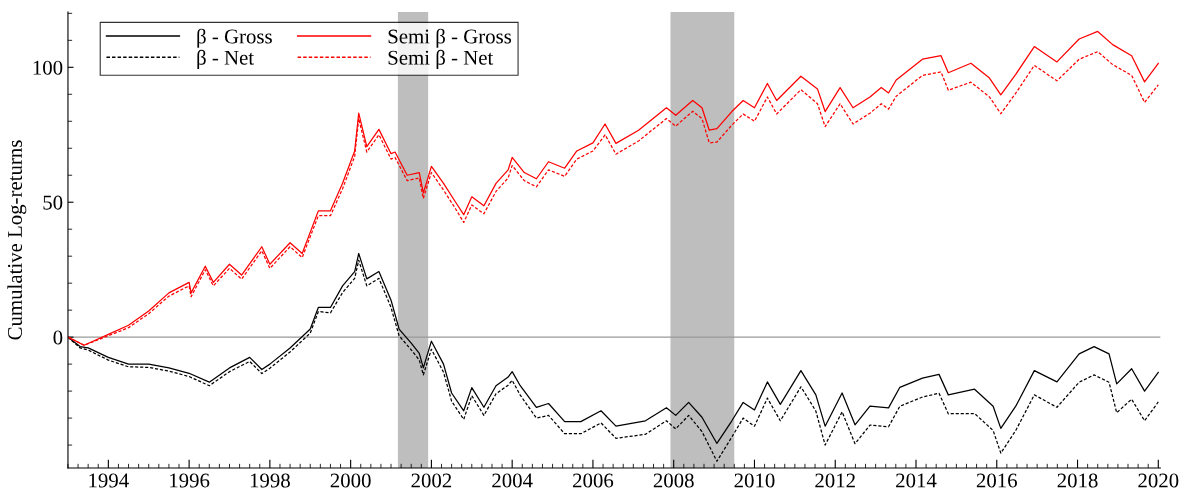  I want to click on x-tick-label: 2008, so click(673, 480).